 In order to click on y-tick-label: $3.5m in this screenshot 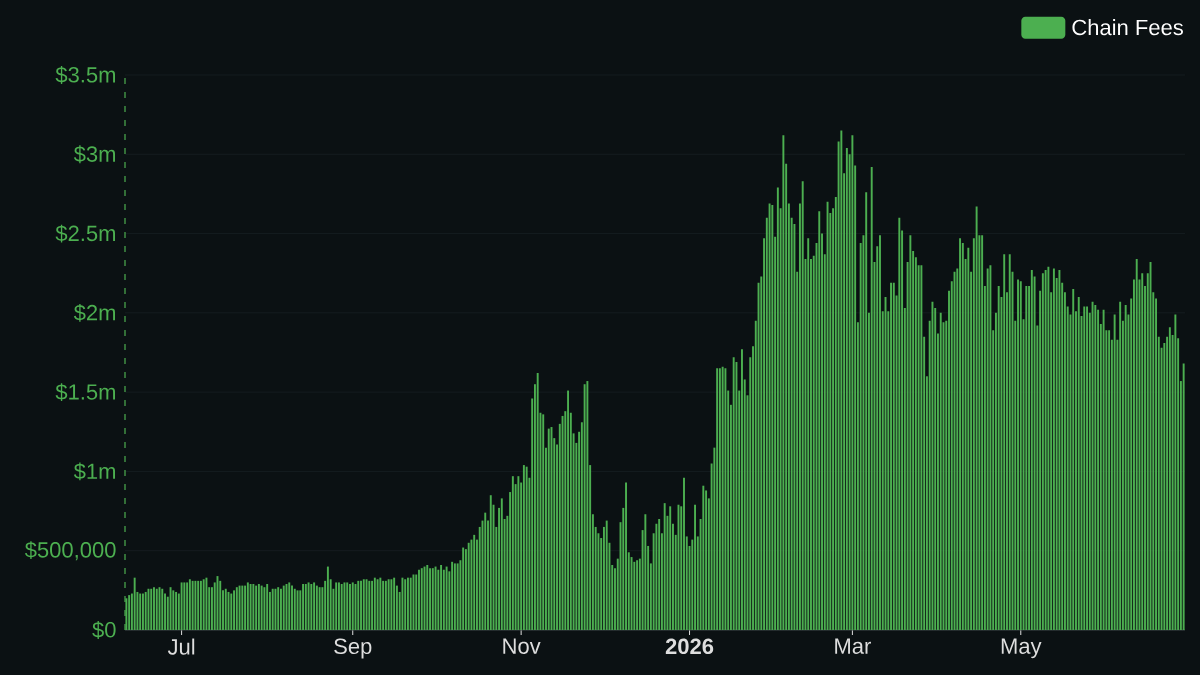, I will do `click(85, 75)`.